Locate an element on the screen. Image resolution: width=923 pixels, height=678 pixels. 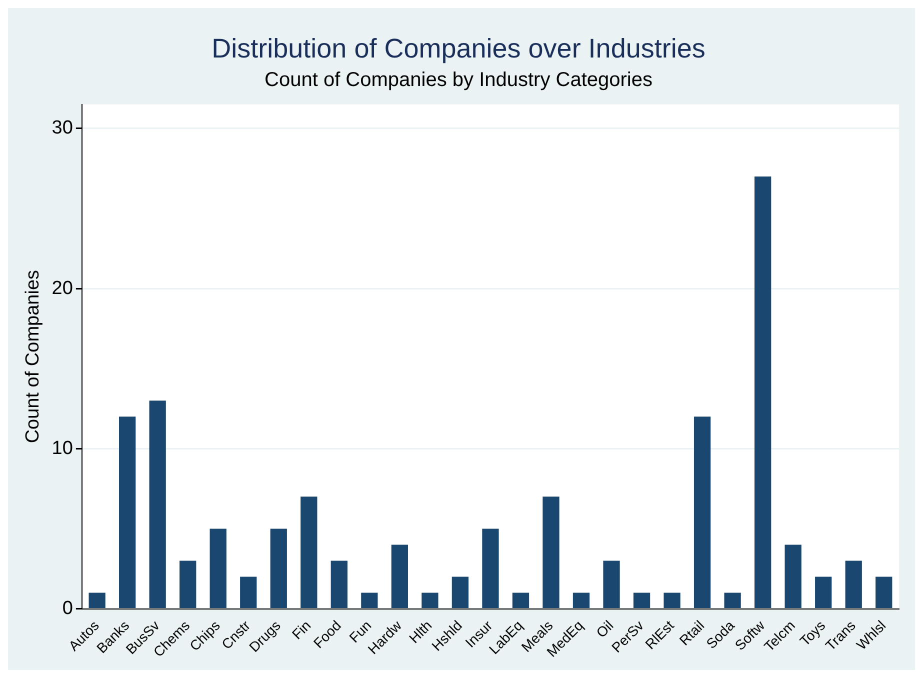
y-tick-label: 30 is located at coordinates (62, 128).